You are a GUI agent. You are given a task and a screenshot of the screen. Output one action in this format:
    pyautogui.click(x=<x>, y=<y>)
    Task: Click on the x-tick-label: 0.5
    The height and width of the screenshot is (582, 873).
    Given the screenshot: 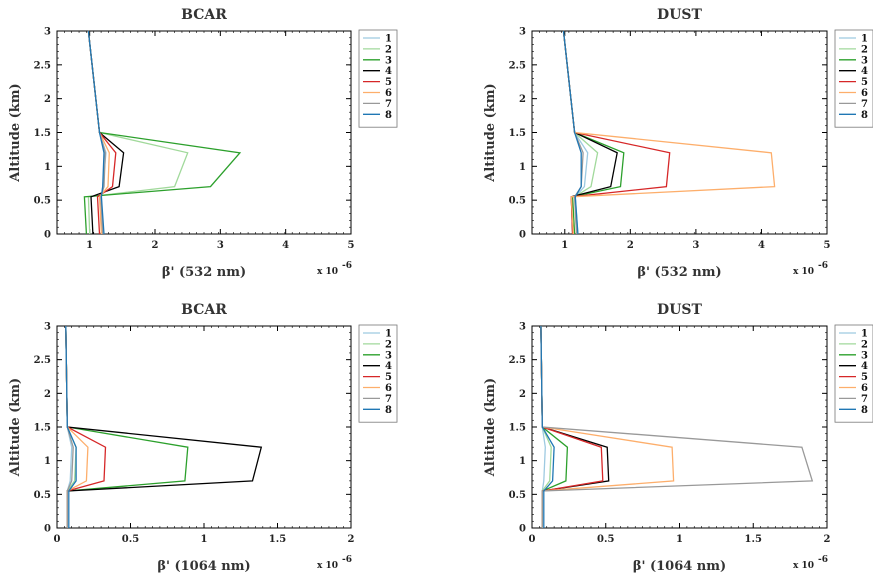 What is the action you would take?
    pyautogui.click(x=130, y=539)
    